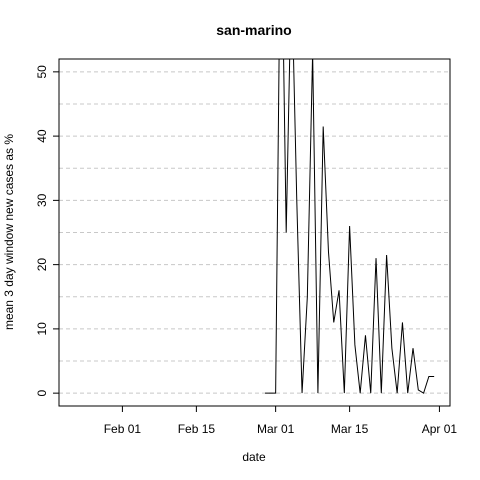 The height and width of the screenshot is (480, 480). I want to click on x-tick-label: Apr 01, so click(440, 429).